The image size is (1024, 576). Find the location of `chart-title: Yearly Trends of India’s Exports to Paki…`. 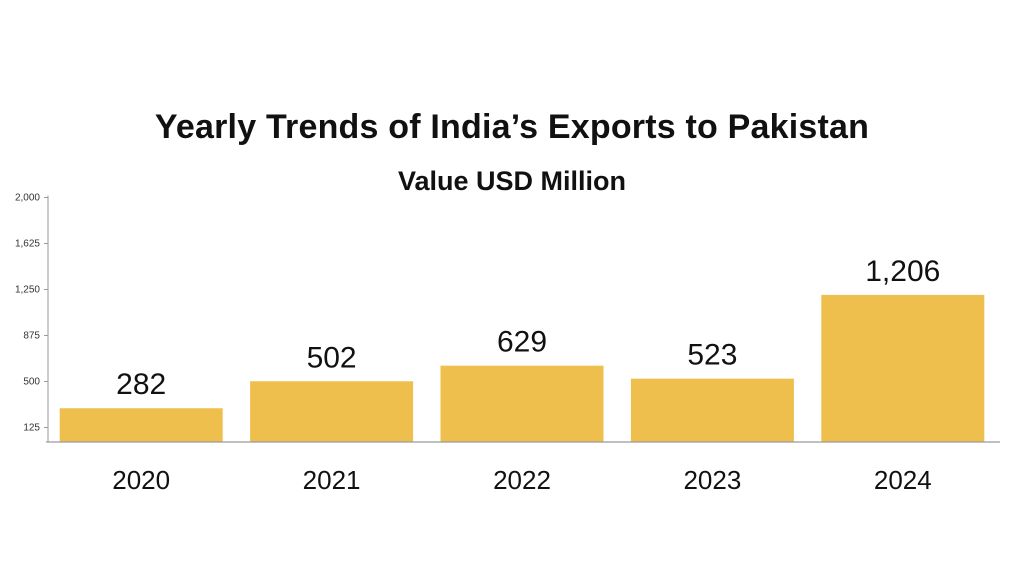

chart-title: Yearly Trends of India’s Exports to Paki… is located at coordinates (512, 127).